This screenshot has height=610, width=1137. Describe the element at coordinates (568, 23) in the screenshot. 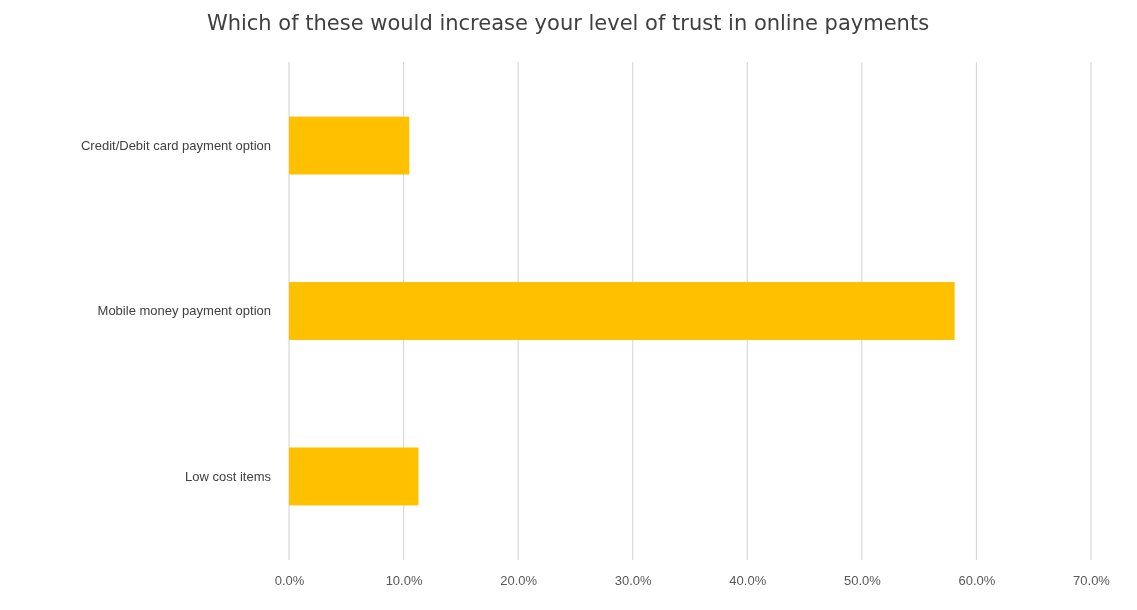

I see `chart-title: Which of these would increase your level of trust in online payments` at that location.